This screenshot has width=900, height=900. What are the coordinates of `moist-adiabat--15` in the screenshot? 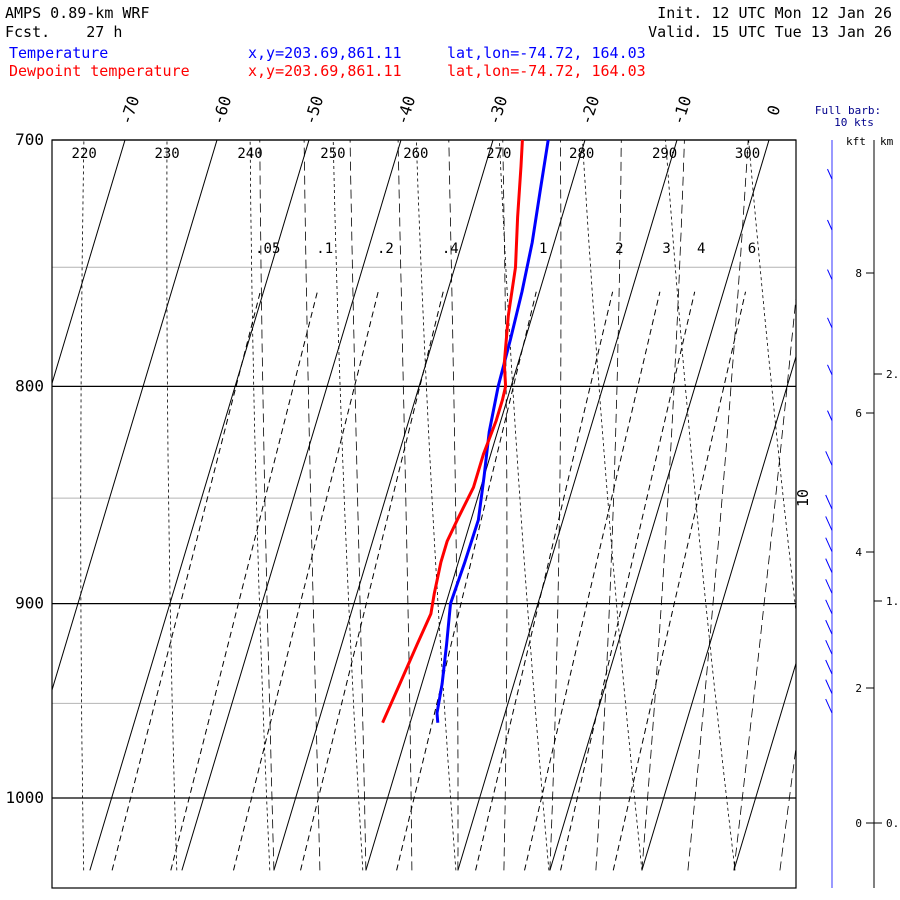 It's located at (405, 505).